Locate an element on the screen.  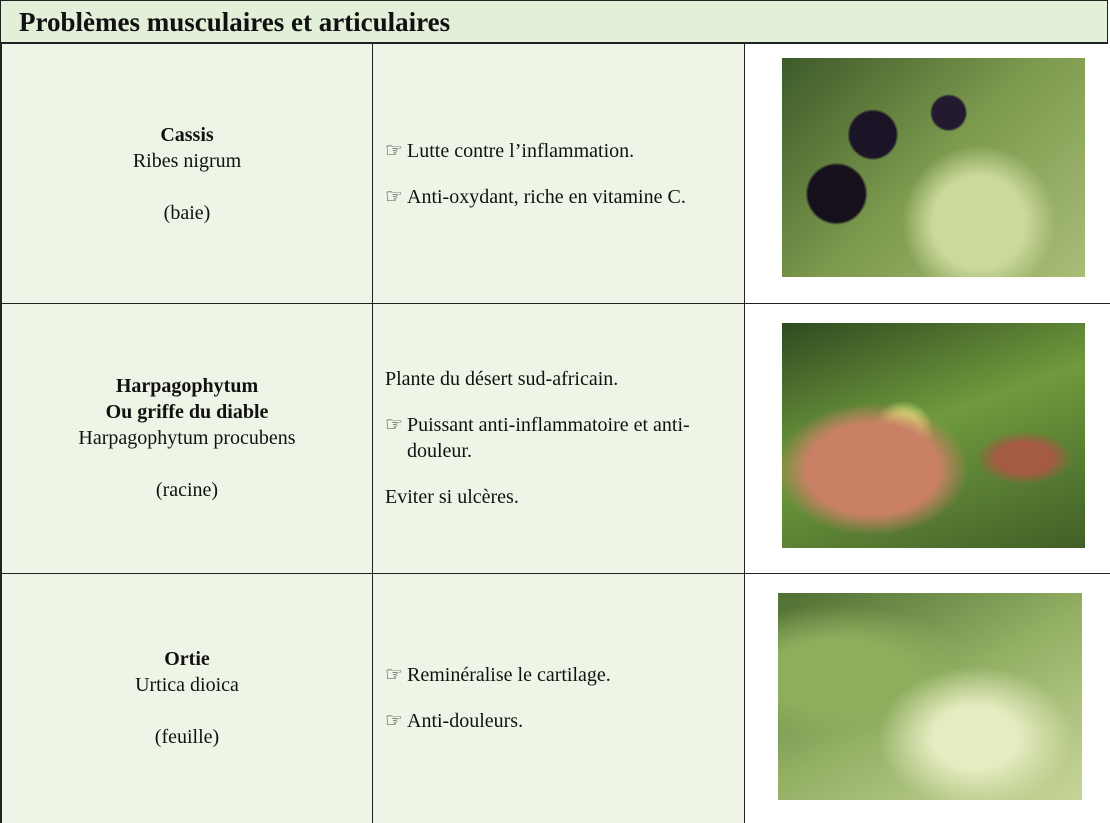
note-text: Anti-oxydant, riche en vitamine C. is located at coordinates (546, 196).